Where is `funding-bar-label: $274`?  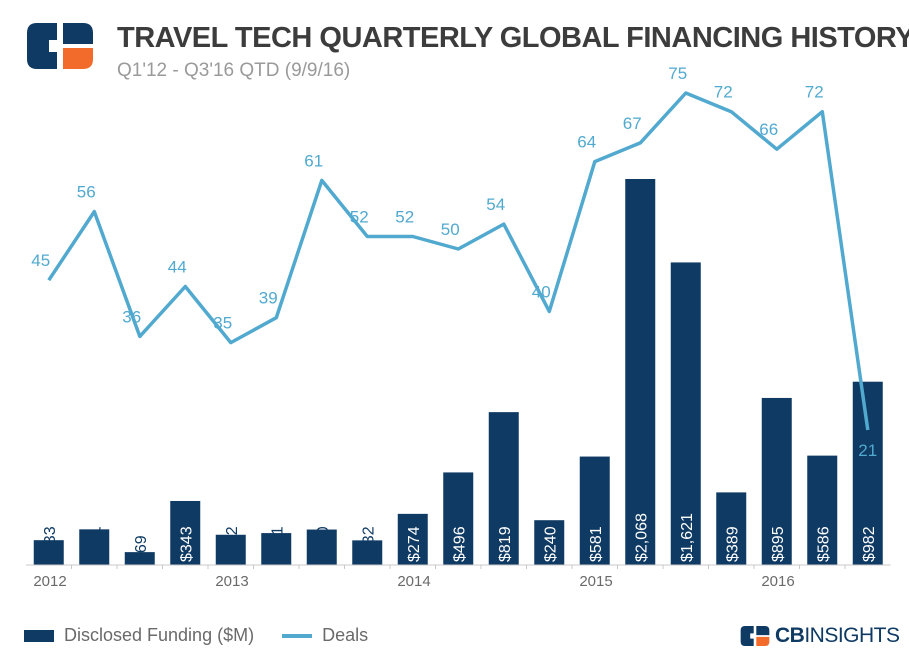
funding-bar-label: $274 is located at coordinates (414, 544).